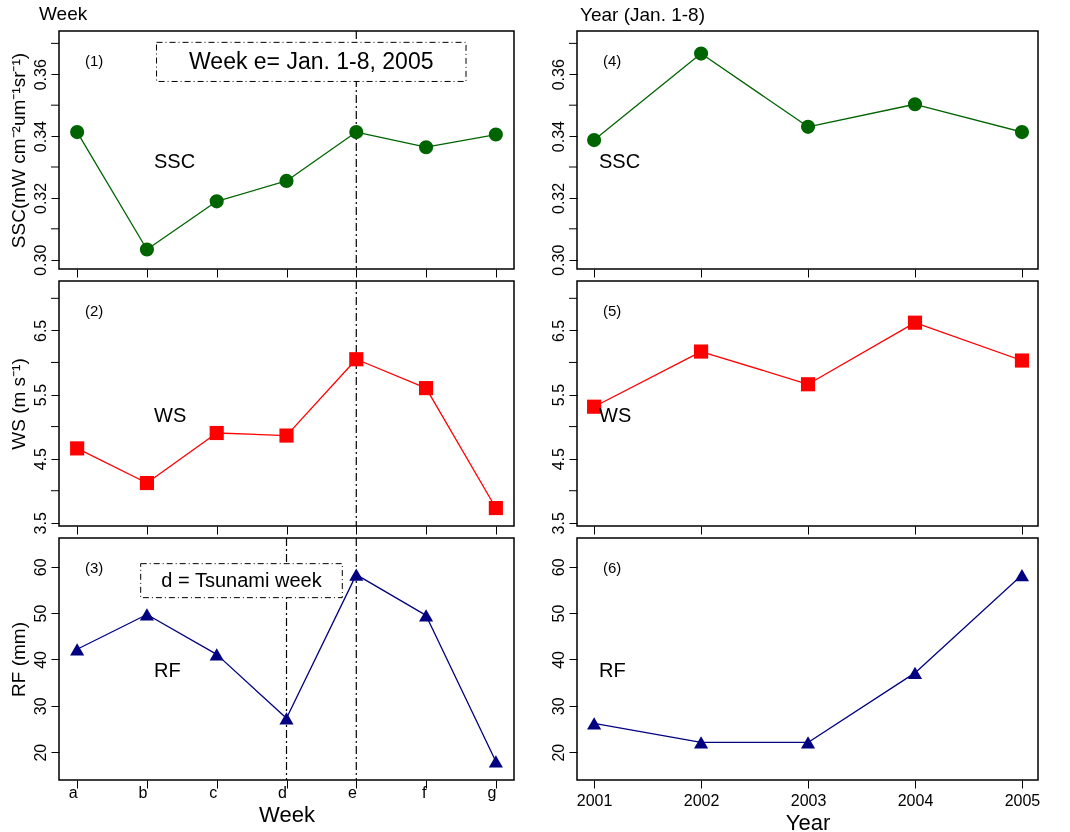 This screenshot has width=1070, height=832. Describe the element at coordinates (18, 659) in the screenshot. I see `y-axis-title: RF (mm)` at that location.